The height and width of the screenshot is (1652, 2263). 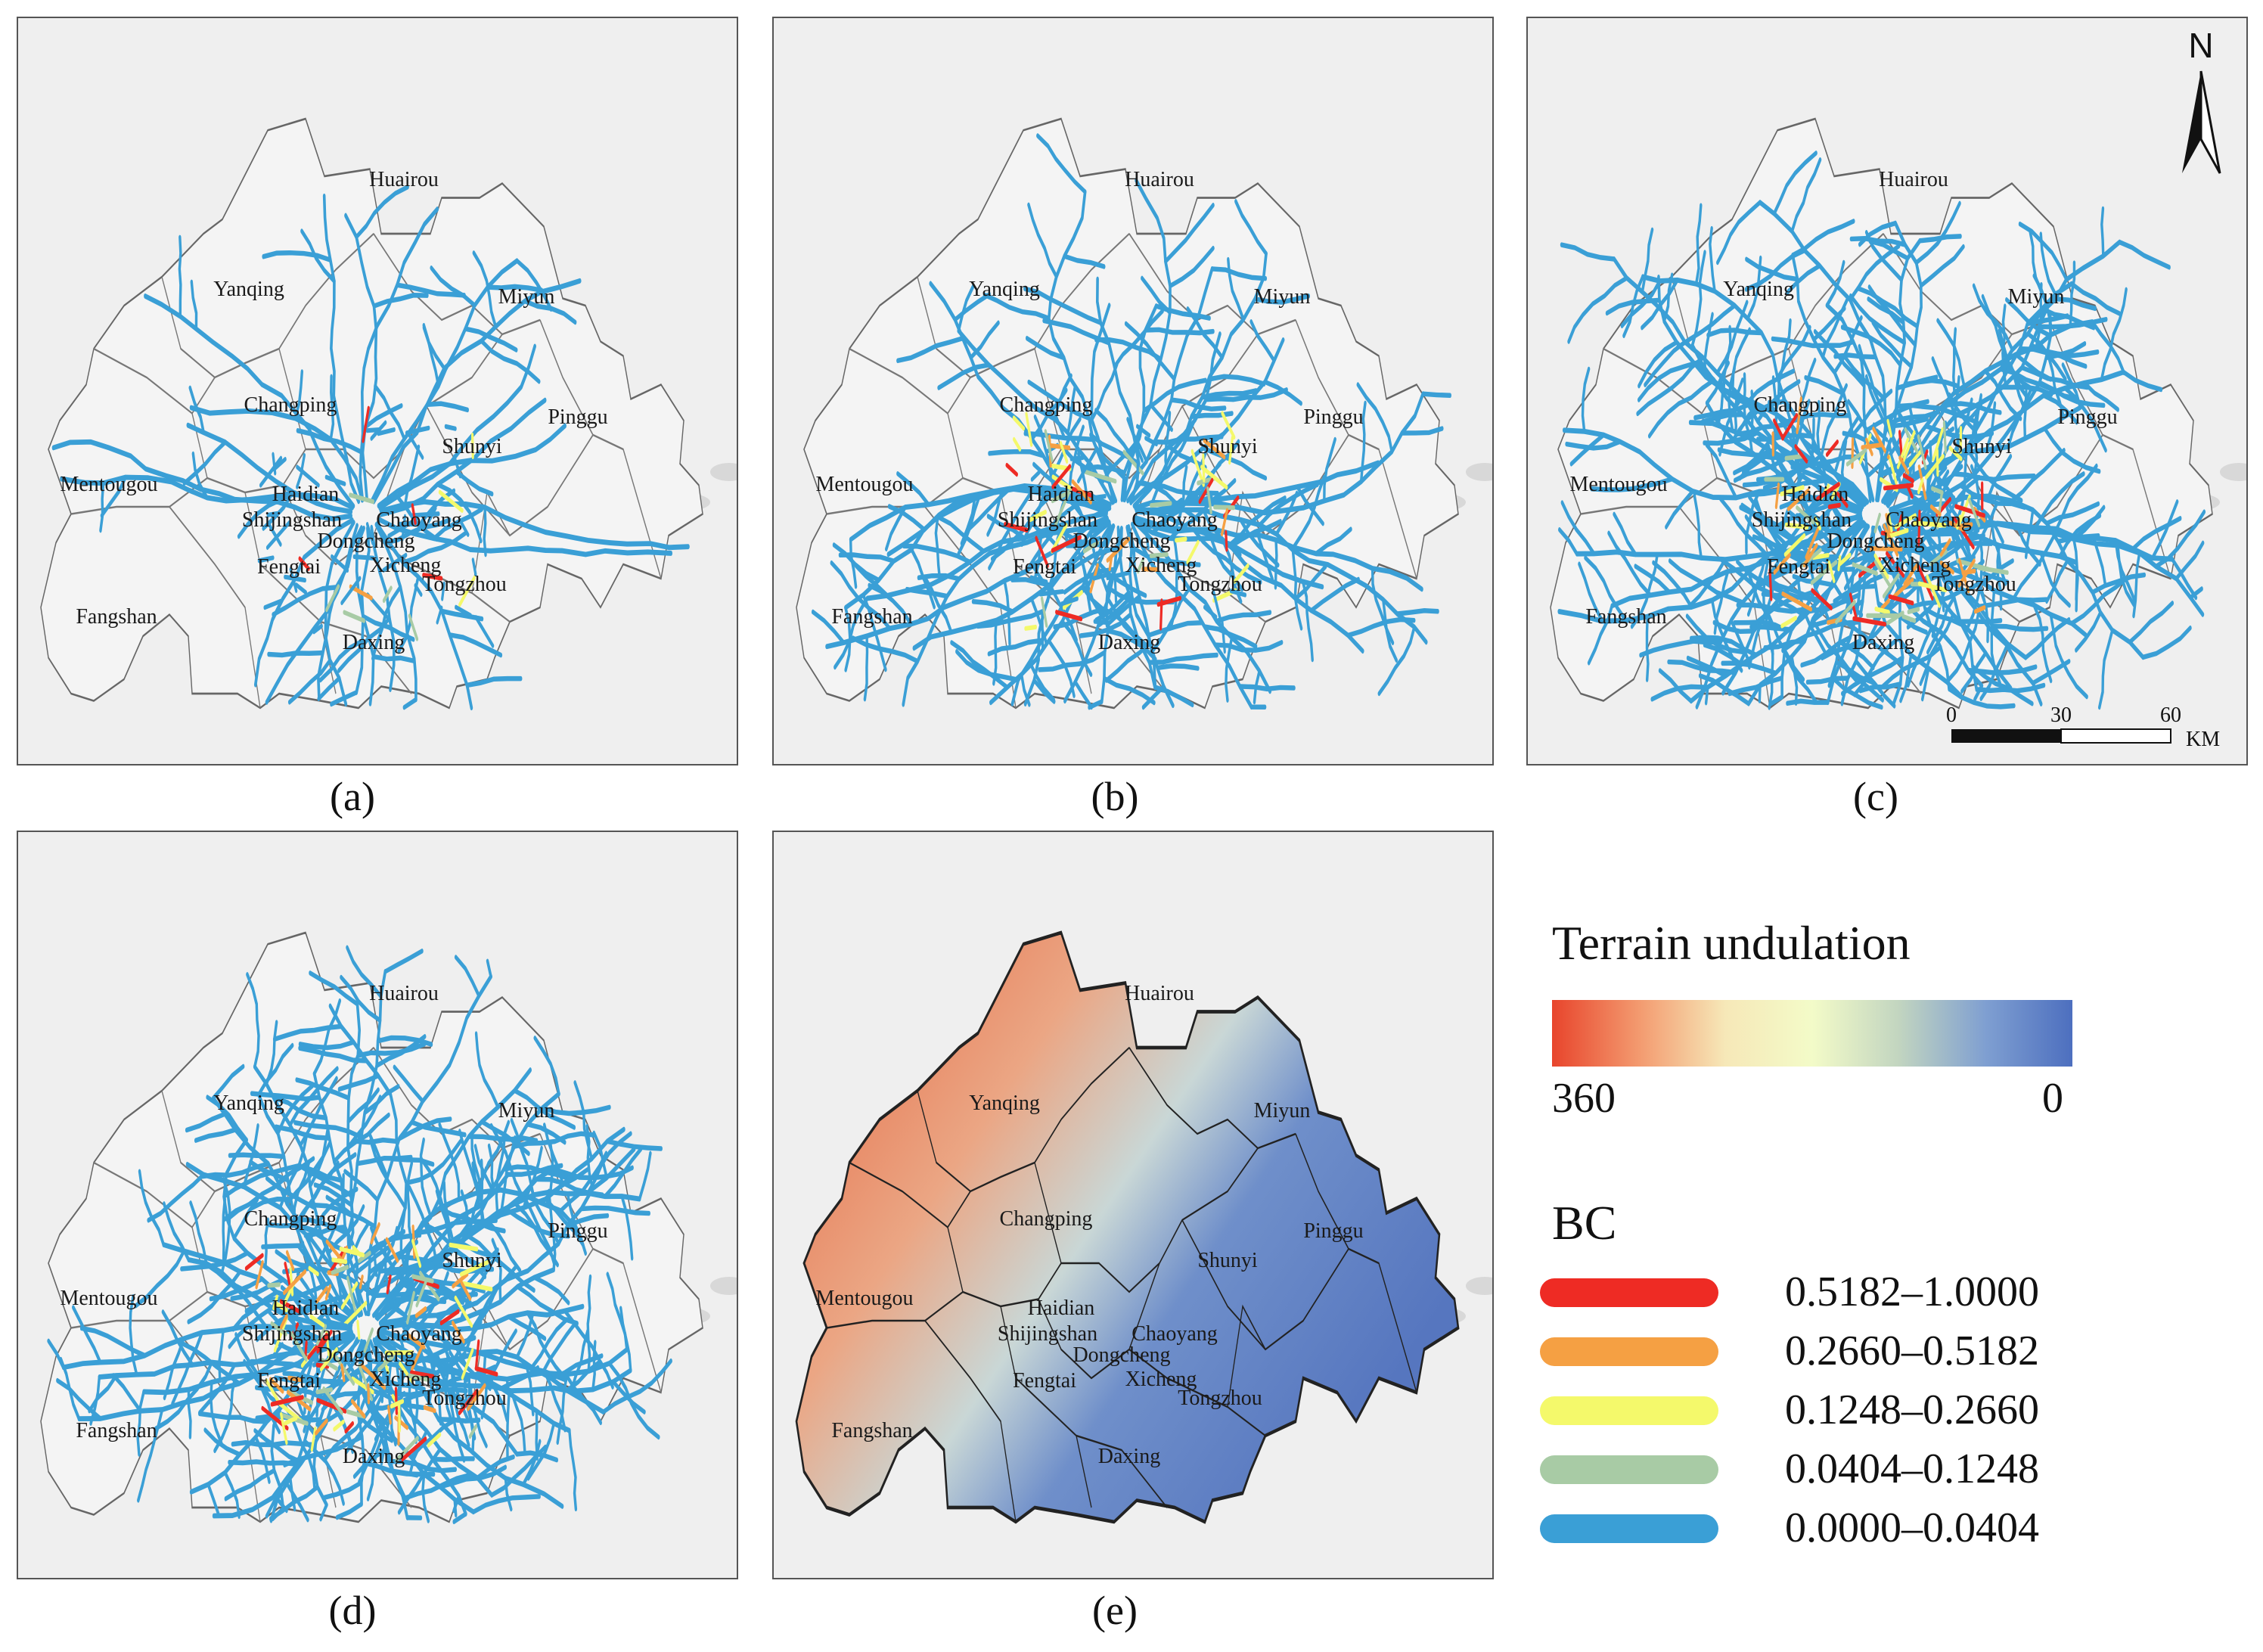 I want to click on district-label-shunyi: Shunyi, so click(x=1227, y=1260).